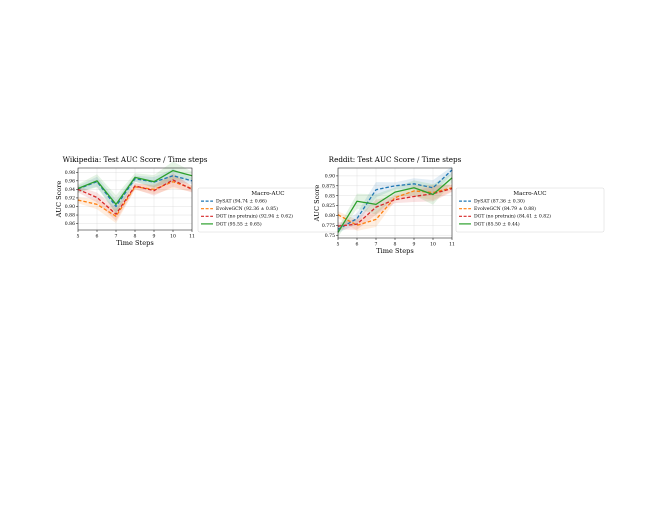  What do you see at coordinates (254, 216) in the screenshot?
I see `legend-label-dgt-no-pretrain: DGT (no pretrain) (92.94 ± 0.62)` at bounding box center [254, 216].